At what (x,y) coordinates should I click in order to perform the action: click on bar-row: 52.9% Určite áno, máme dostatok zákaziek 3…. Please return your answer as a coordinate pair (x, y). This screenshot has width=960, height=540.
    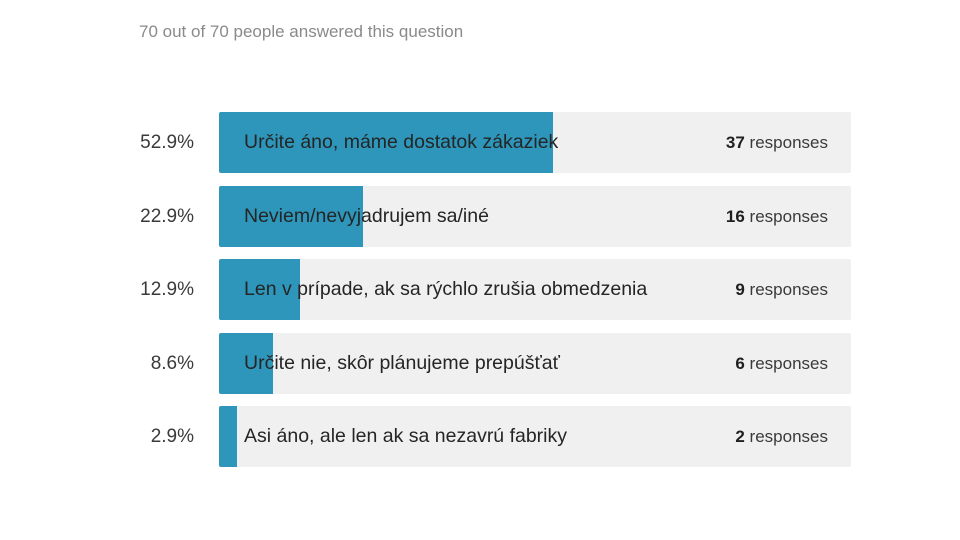
    Looking at the image, I should click on (480, 142).